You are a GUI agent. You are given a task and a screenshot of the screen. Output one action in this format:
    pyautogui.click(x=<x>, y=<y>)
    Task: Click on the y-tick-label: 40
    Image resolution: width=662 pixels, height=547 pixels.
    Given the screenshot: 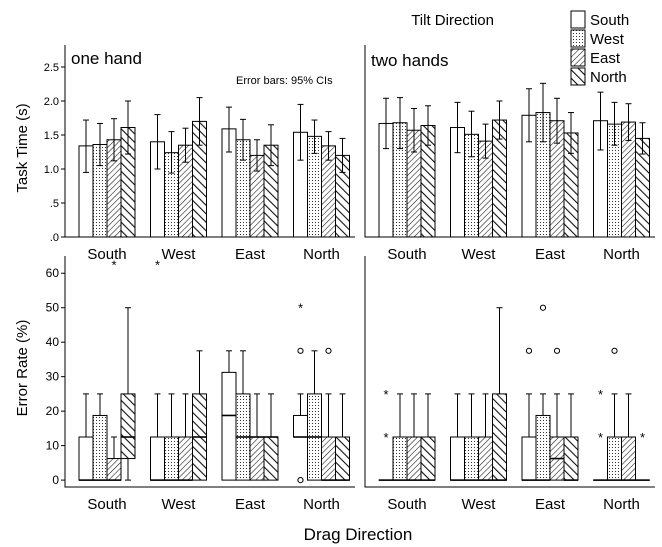 What is the action you would take?
    pyautogui.click(x=53, y=342)
    